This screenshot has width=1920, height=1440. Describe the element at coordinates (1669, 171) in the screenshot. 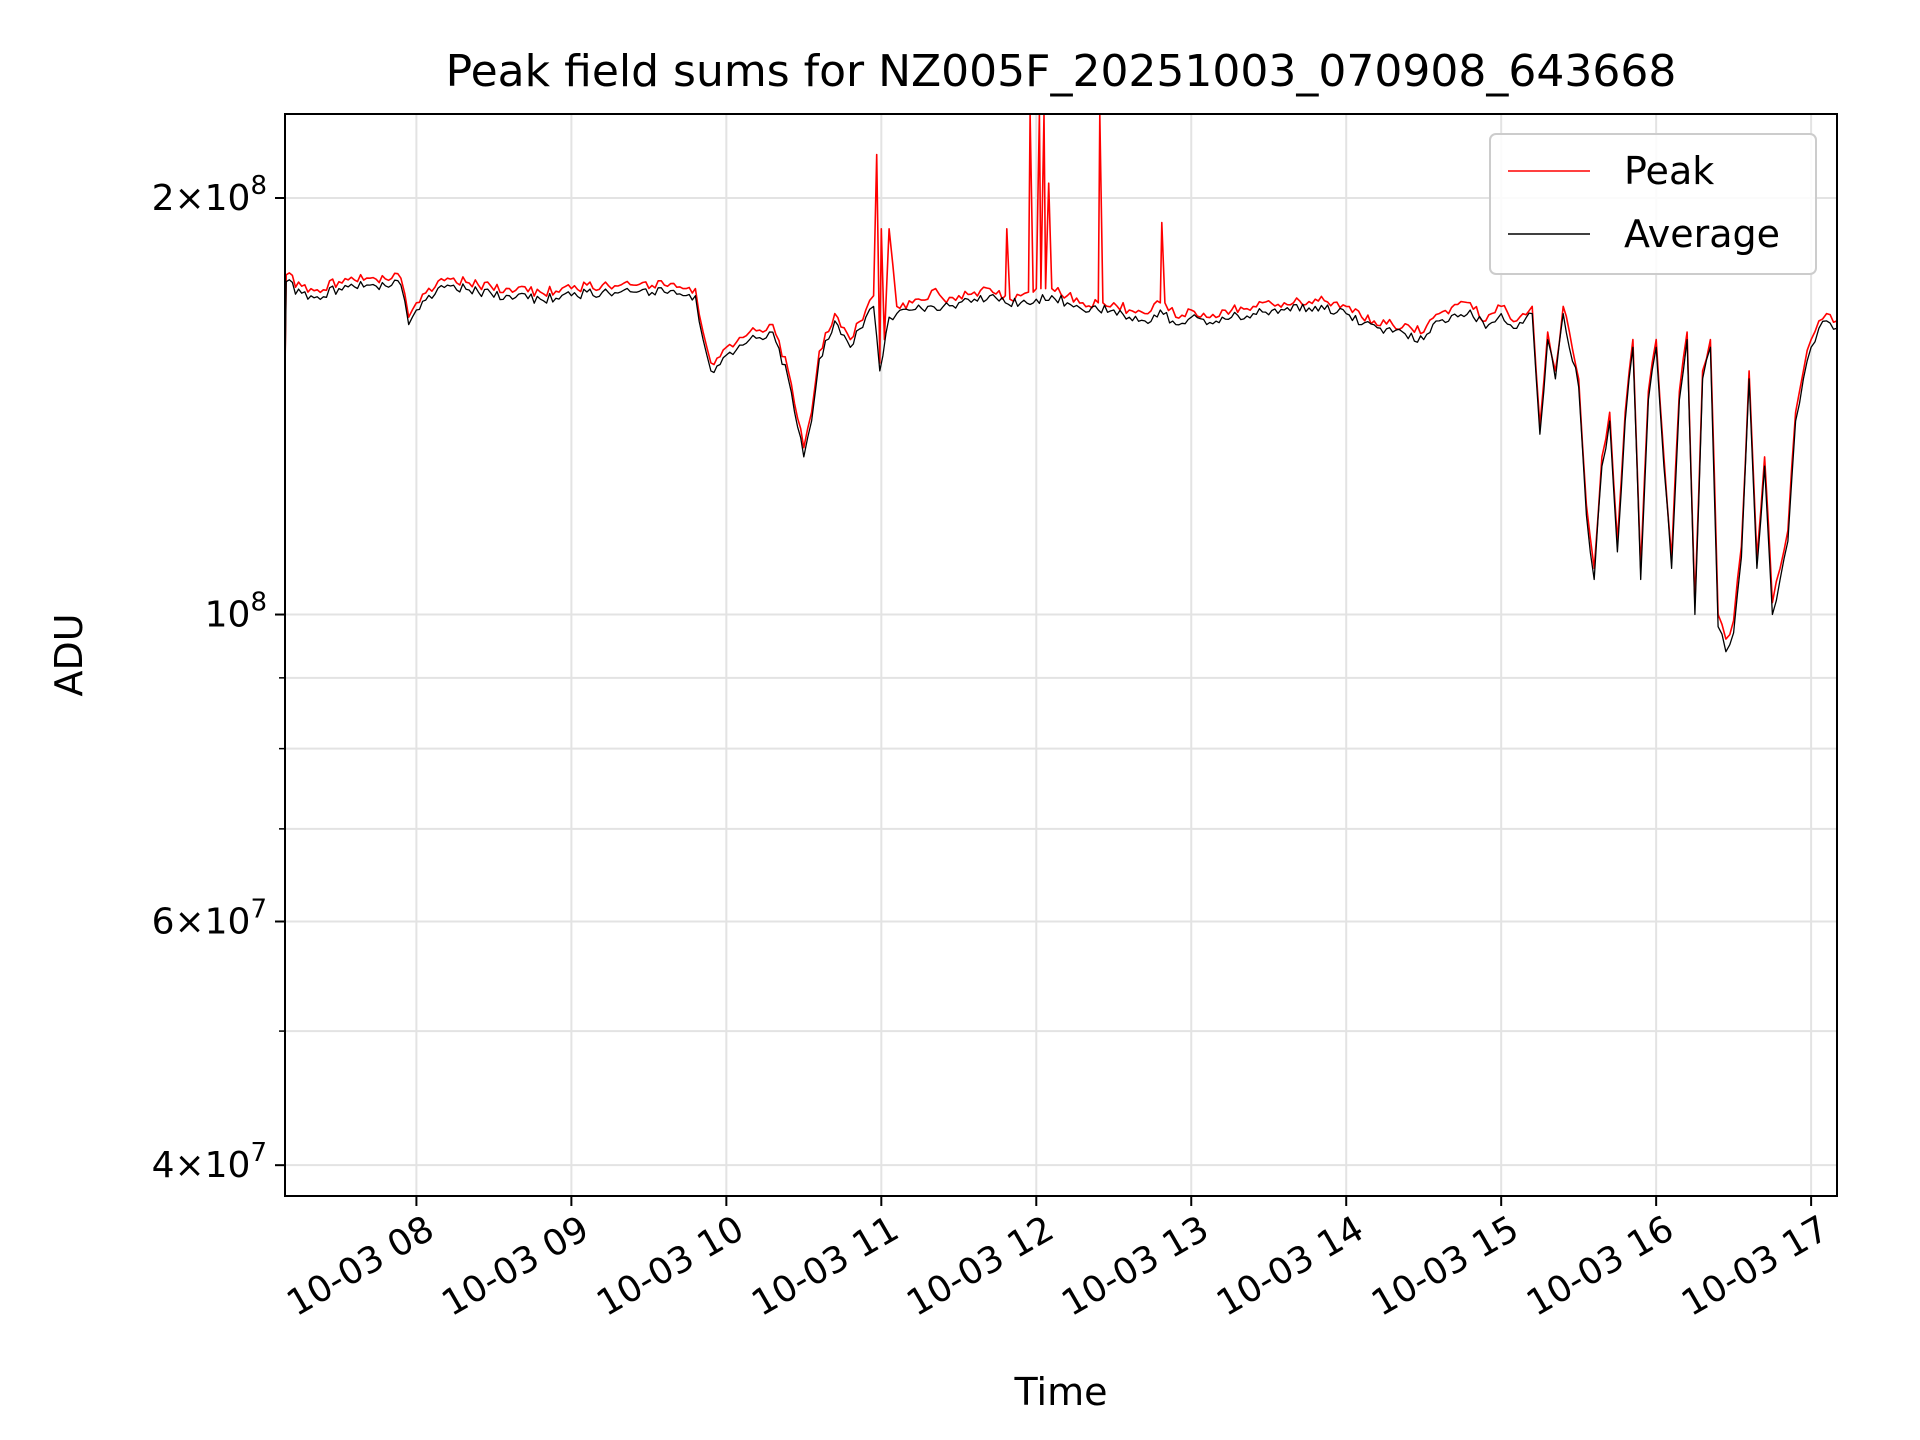

I see `legend-label-peak: Peak` at that location.